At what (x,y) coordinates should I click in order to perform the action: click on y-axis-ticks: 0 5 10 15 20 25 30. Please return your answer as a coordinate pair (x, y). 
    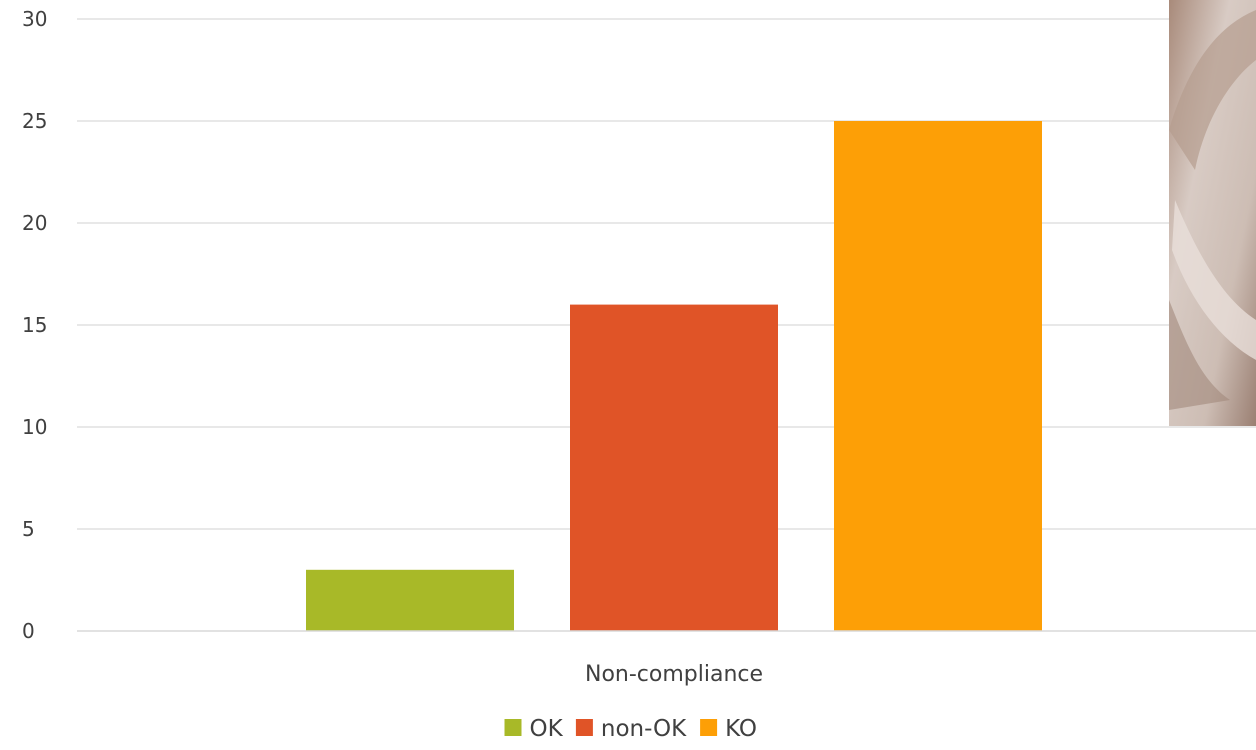
    Looking at the image, I should click on (34, 325).